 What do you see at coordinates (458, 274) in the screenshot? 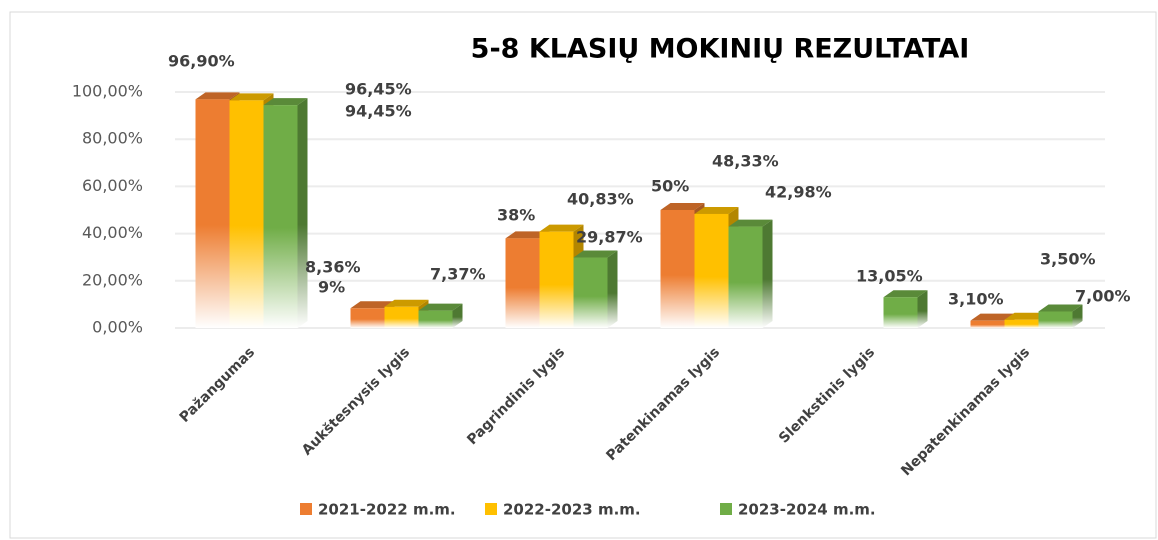
I see `data-label: 7,37%` at bounding box center [458, 274].